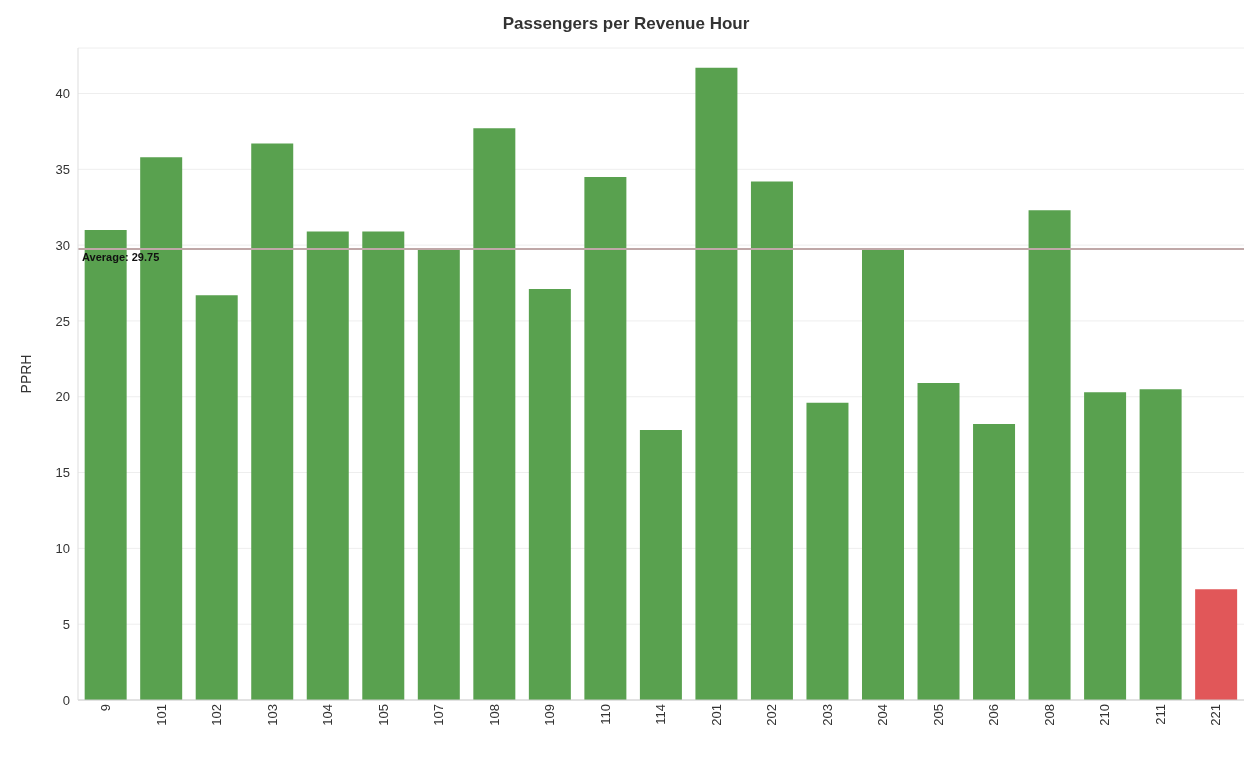 This screenshot has width=1252, height=759. What do you see at coordinates (494, 715) in the screenshot?
I see `x-tick-label: 108` at bounding box center [494, 715].